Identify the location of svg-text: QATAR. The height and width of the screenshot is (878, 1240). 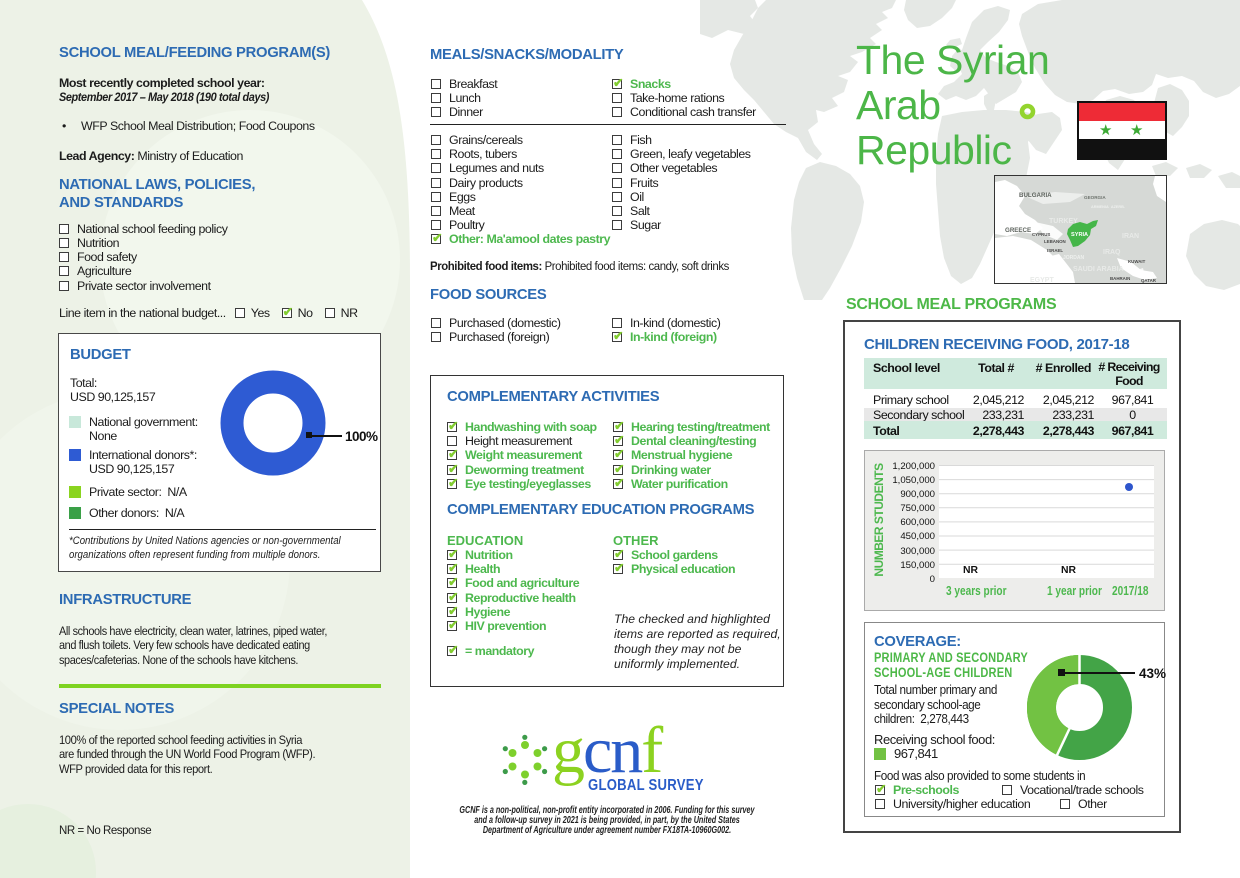
(1149, 280).